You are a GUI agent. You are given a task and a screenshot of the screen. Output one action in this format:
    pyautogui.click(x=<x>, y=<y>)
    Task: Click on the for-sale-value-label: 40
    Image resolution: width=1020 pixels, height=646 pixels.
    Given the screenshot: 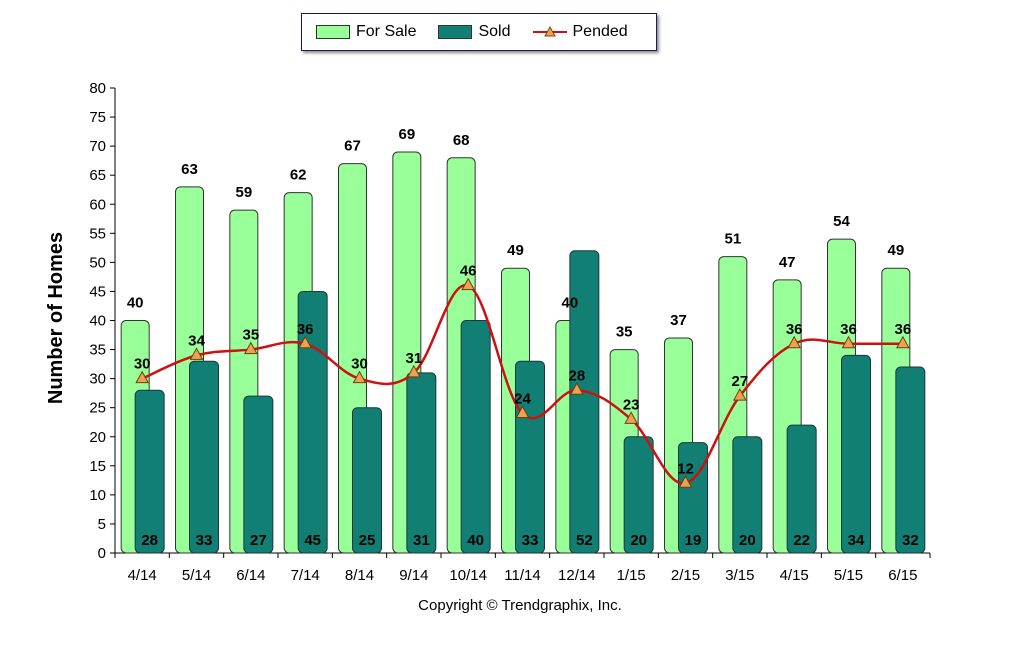 What is the action you would take?
    pyautogui.click(x=135, y=303)
    